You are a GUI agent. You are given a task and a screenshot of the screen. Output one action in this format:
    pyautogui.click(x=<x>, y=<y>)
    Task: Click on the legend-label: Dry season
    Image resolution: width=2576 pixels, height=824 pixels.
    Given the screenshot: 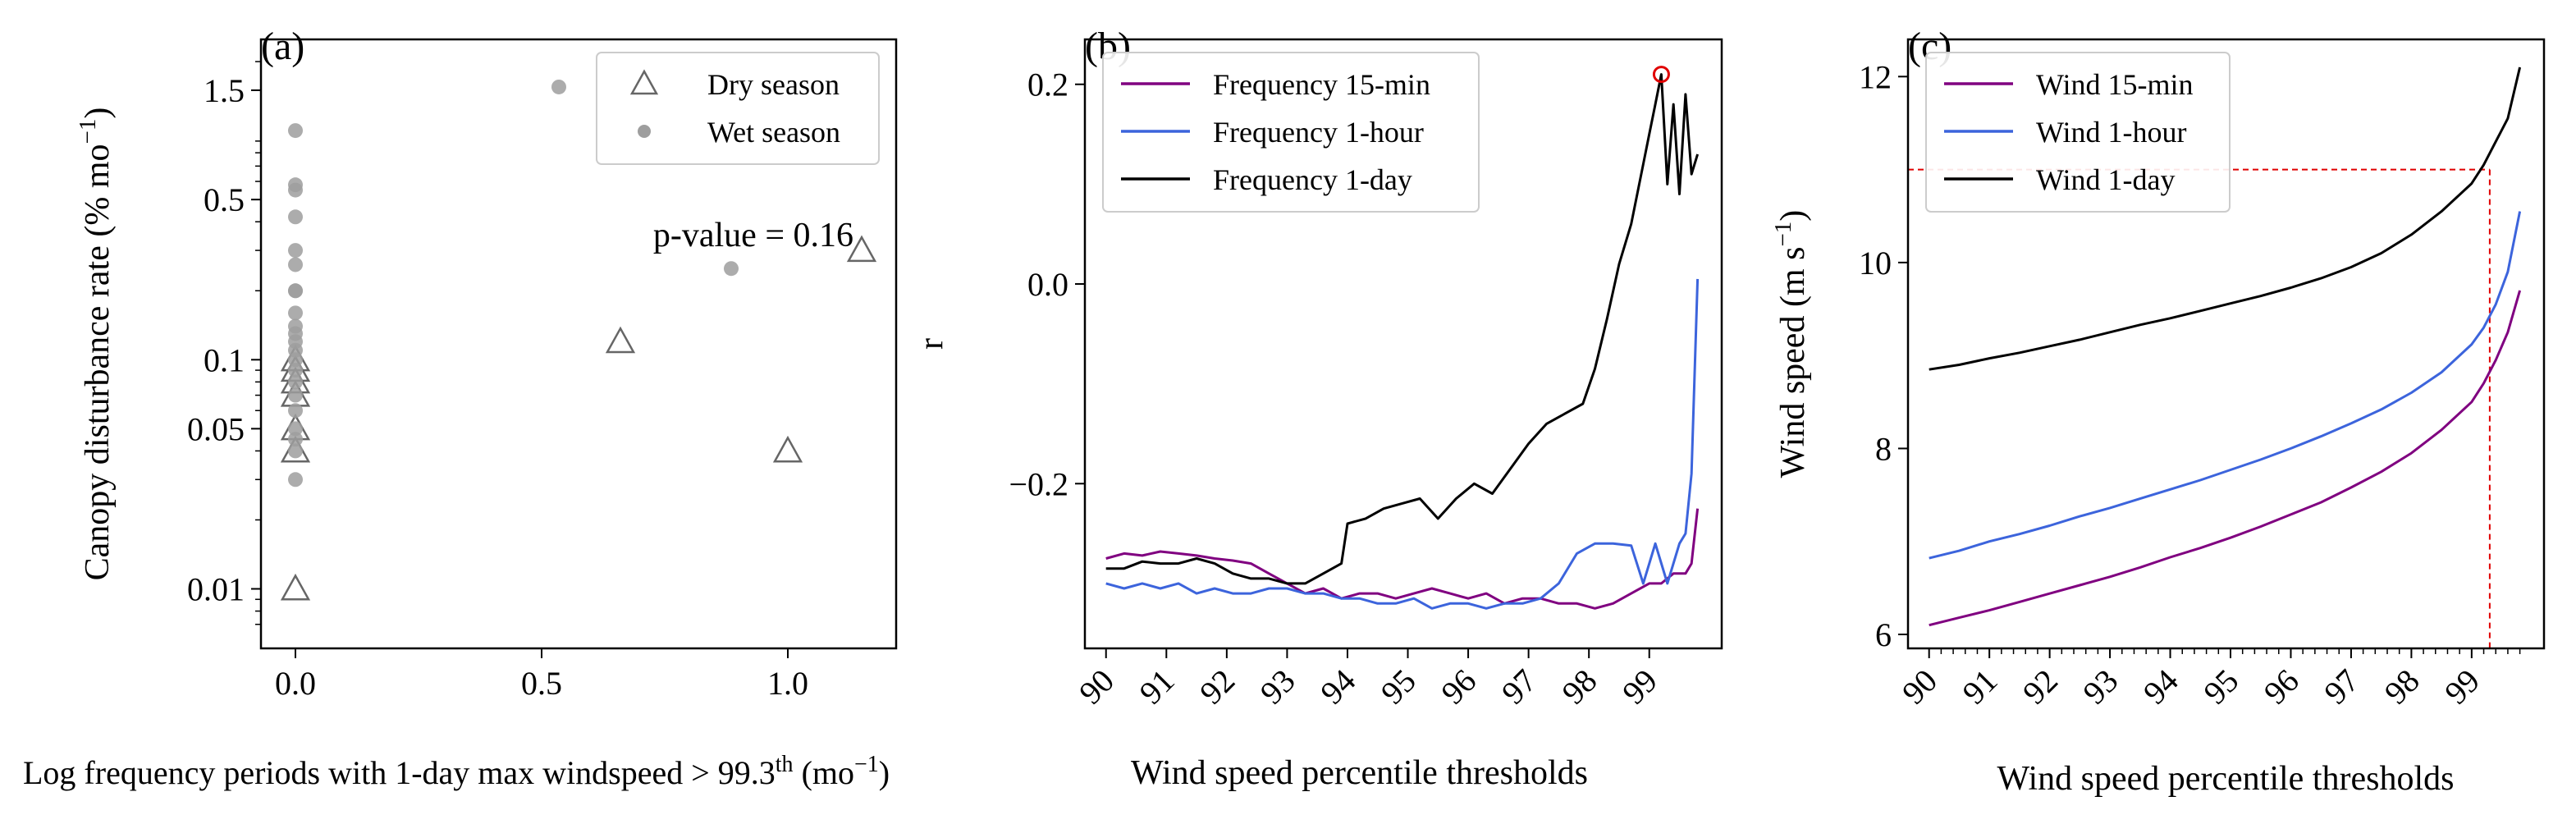 What is the action you would take?
    pyautogui.click(x=773, y=84)
    